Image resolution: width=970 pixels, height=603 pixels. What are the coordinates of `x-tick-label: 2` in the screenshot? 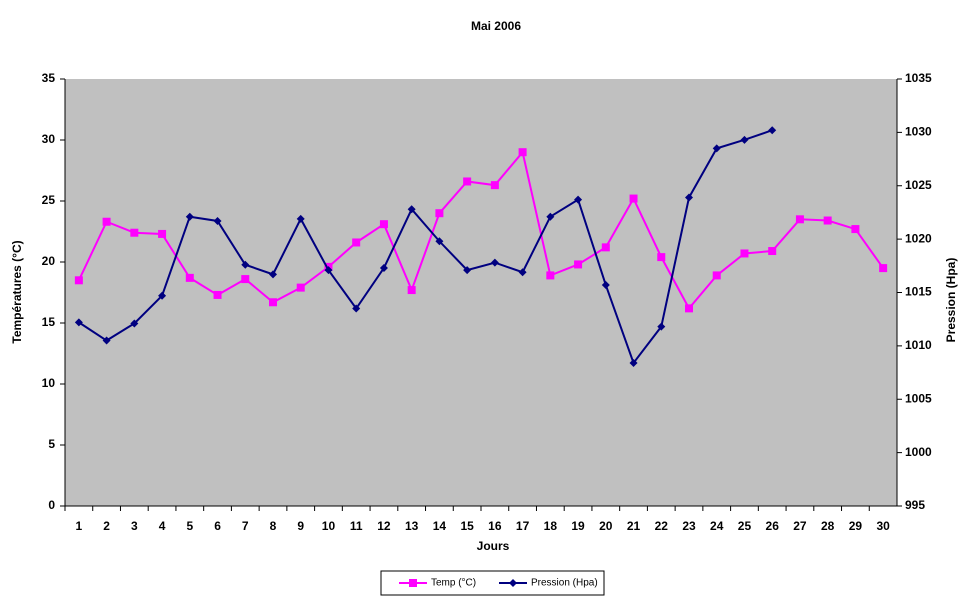 It's located at (106, 526).